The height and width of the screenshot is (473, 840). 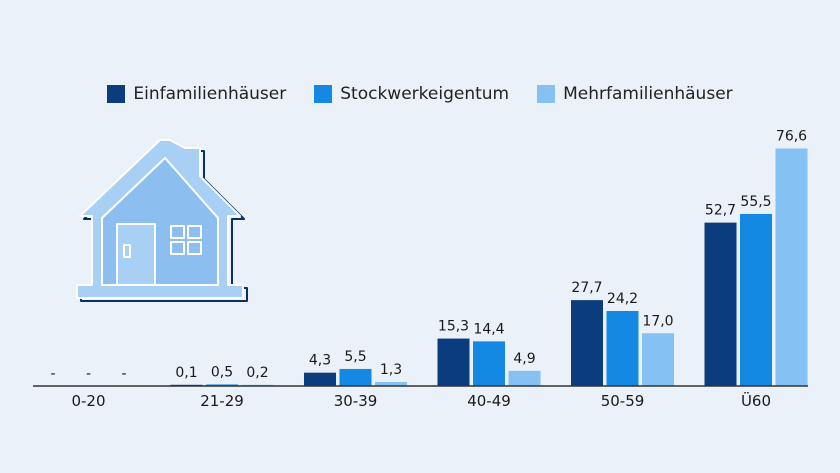 What do you see at coordinates (720, 211) in the screenshot?
I see `data-label: 52,7` at bounding box center [720, 211].